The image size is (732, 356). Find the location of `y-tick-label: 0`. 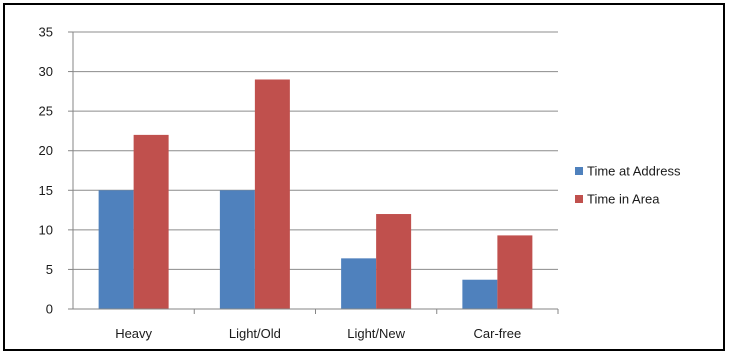

y-tick-label: 0 is located at coordinates (49, 309).